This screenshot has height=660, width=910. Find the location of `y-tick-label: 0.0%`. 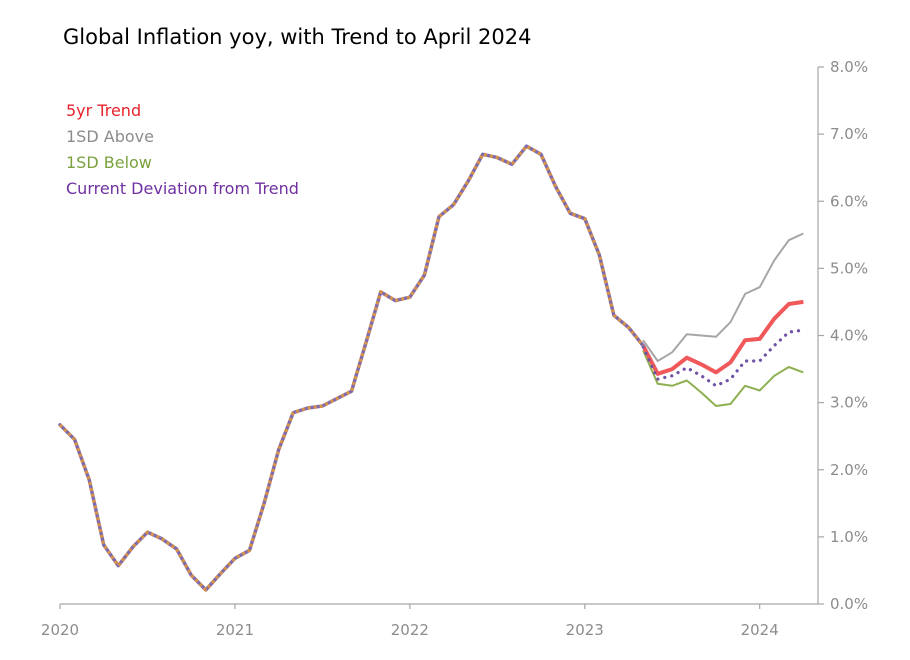

y-tick-label: 0.0% is located at coordinates (849, 604).